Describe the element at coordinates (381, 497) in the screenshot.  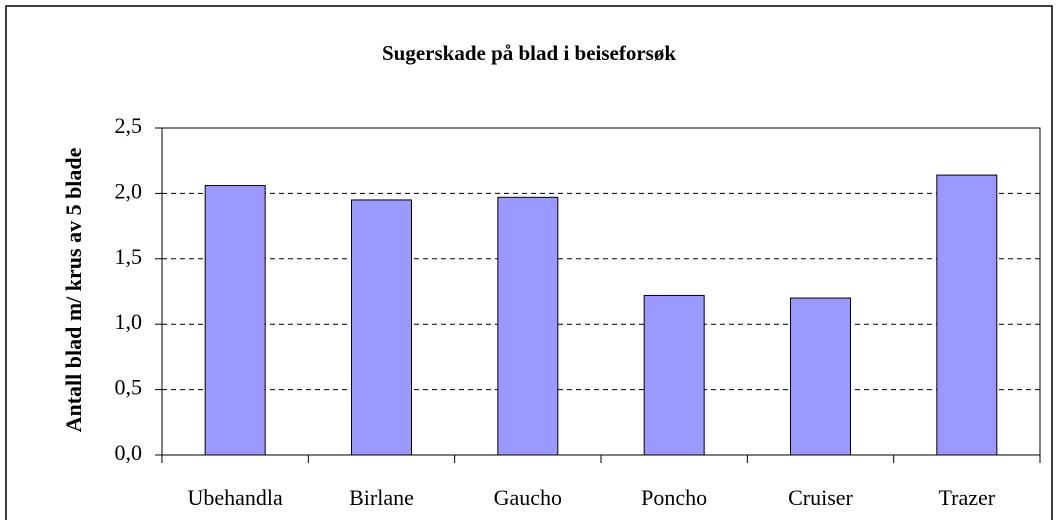
I see `x-tick-label: Birlane` at that location.